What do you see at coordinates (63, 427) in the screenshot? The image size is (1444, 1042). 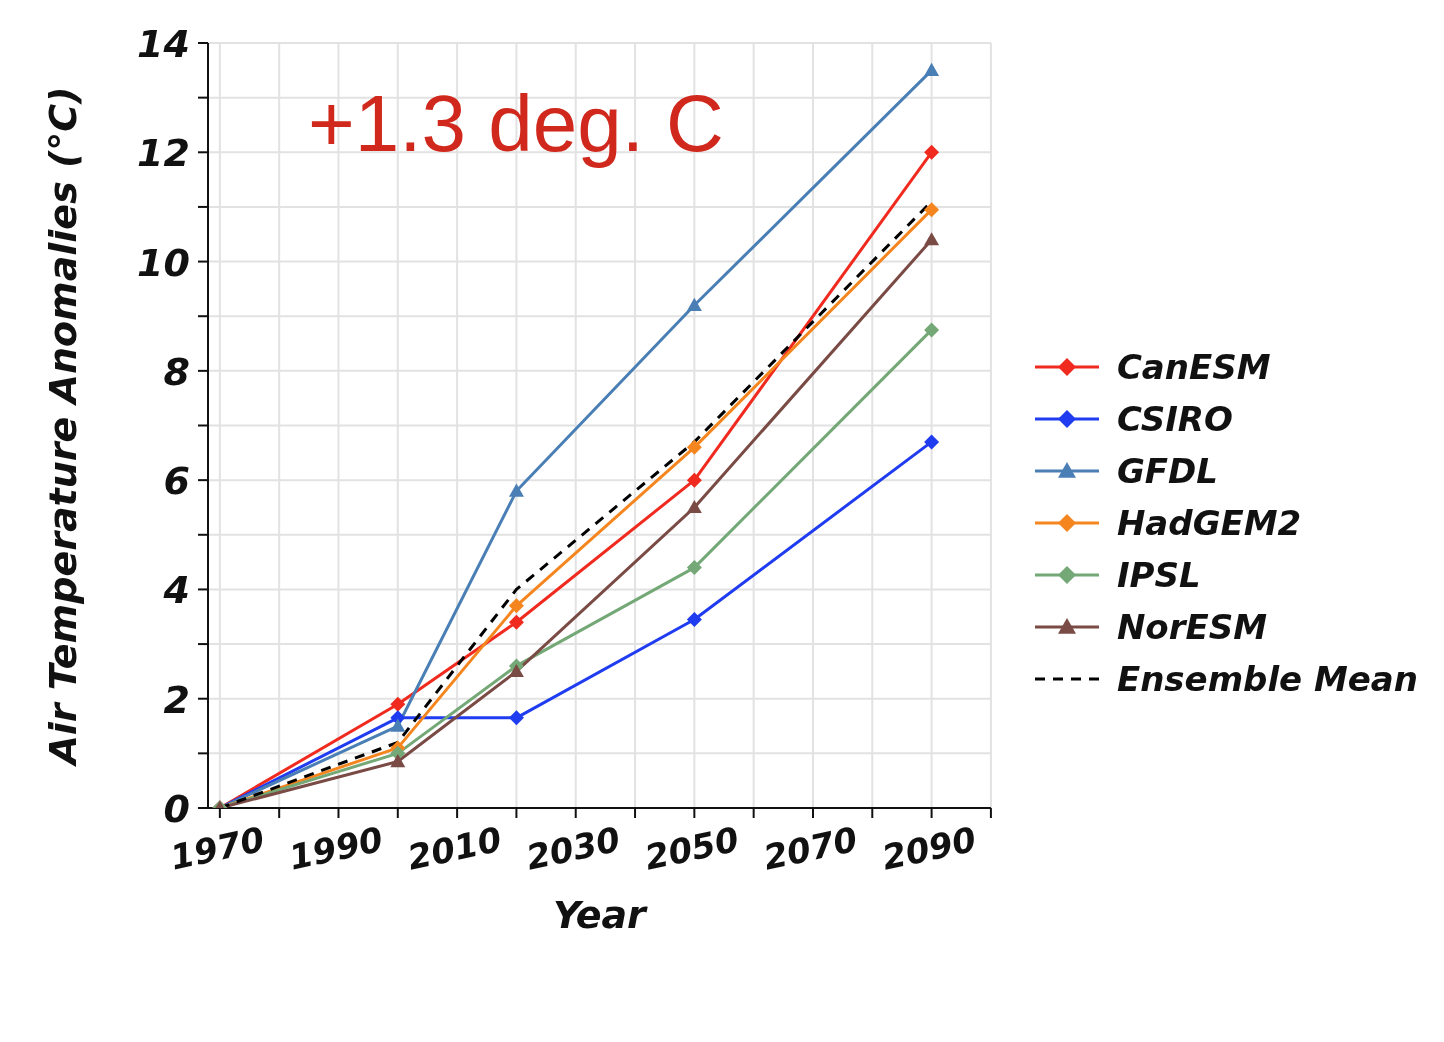 I see `y-axis-title: Air Temperature Anomalies (°C)` at bounding box center [63, 427].